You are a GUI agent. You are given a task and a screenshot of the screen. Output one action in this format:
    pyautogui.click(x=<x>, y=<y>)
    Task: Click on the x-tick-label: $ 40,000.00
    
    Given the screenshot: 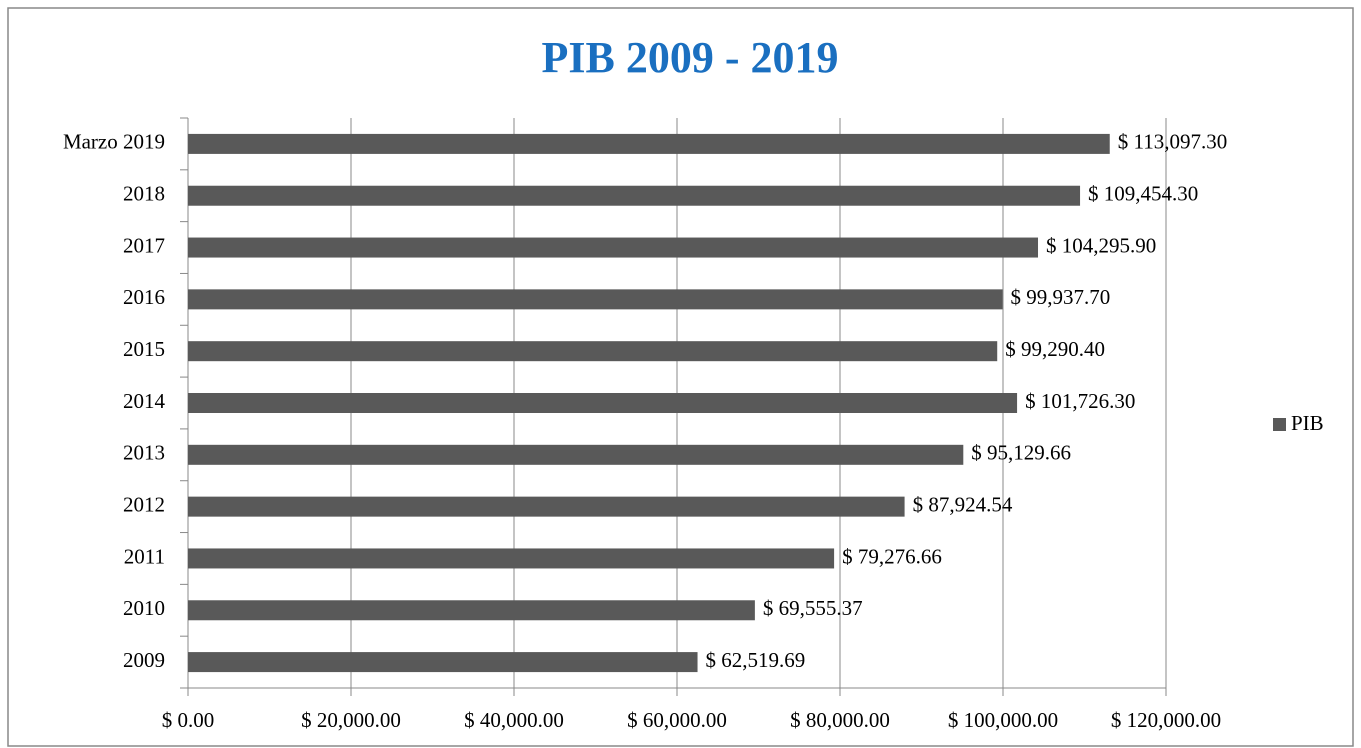 What is the action you would take?
    pyautogui.click(x=514, y=720)
    